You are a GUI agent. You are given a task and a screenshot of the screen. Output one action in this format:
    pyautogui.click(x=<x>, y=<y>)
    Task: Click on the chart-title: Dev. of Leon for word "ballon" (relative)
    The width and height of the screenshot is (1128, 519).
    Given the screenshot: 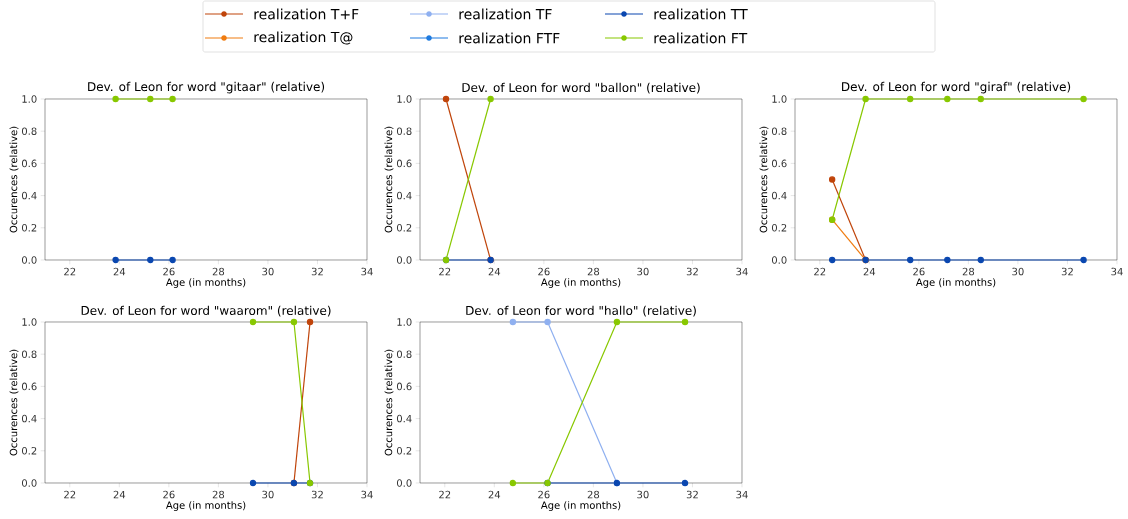 What is the action you would take?
    pyautogui.click(x=581, y=88)
    